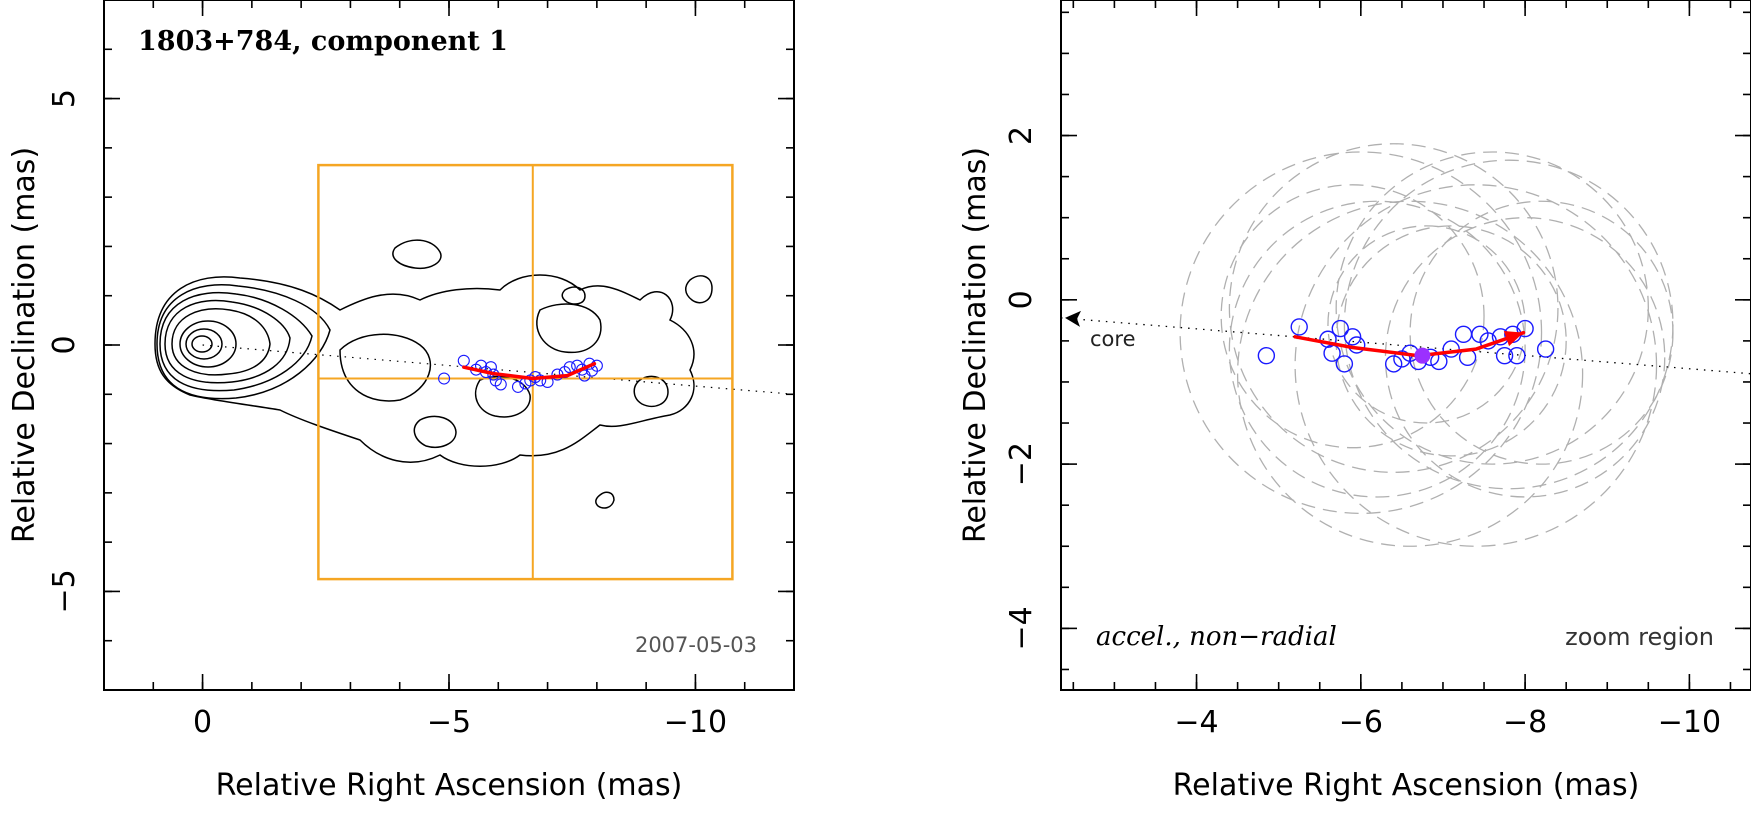  What do you see at coordinates (695, 722) in the screenshot?
I see `left-xtick-label: −10` at bounding box center [695, 722].